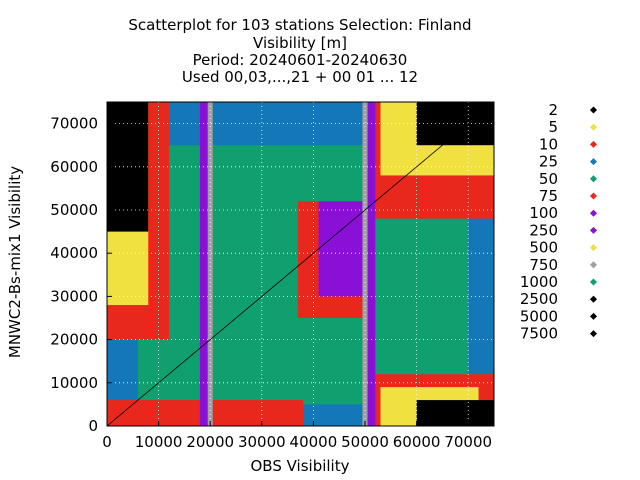  I want to click on y-tick-label-5: 50000, so click(74, 210).